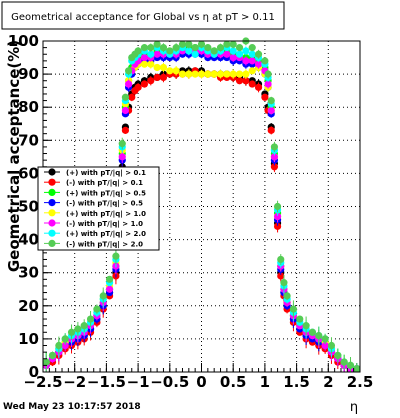  I want to click on legend-label: (-) with pT/|q| > 2.0, so click(104, 244).